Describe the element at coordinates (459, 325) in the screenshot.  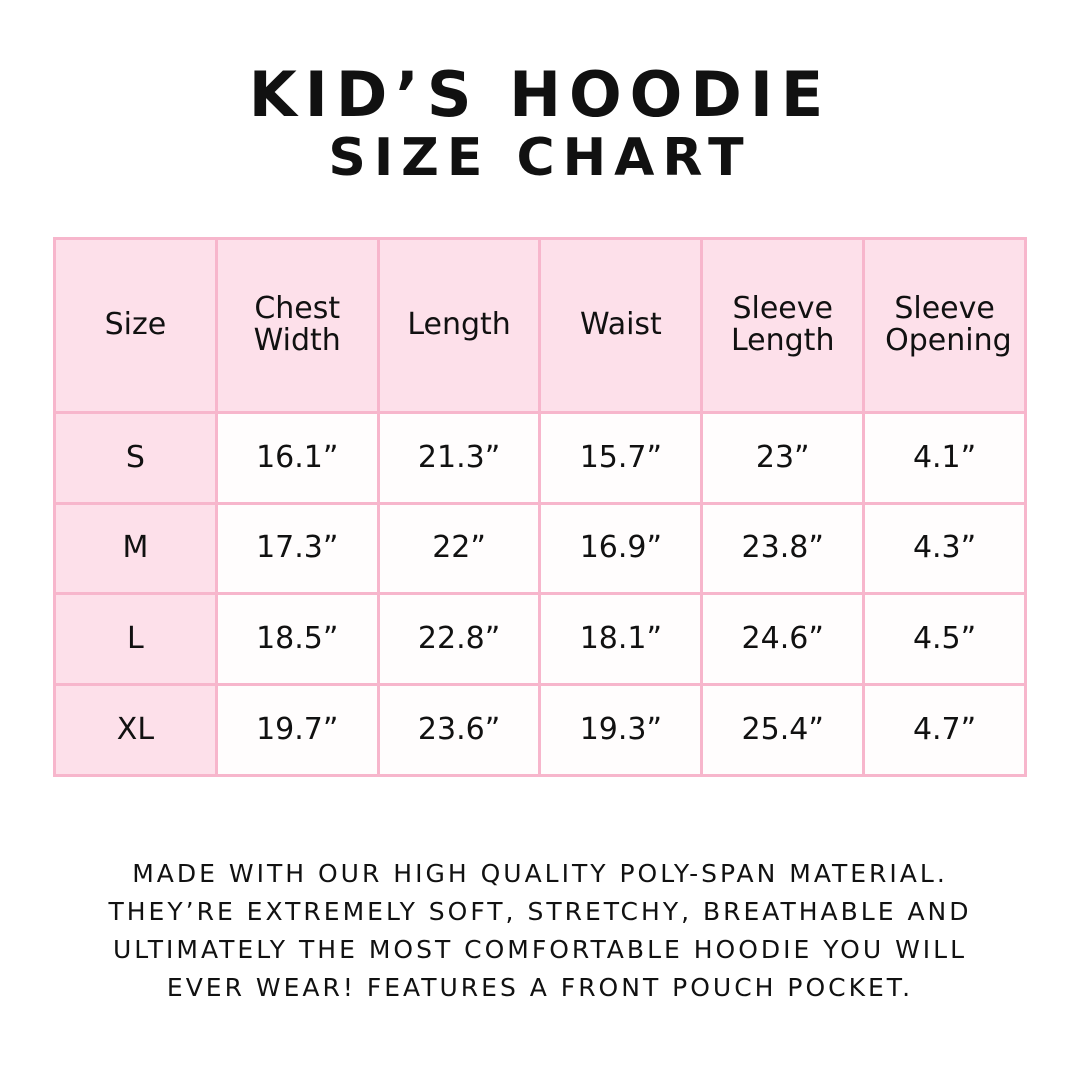
I see `column-header: Length` at that location.